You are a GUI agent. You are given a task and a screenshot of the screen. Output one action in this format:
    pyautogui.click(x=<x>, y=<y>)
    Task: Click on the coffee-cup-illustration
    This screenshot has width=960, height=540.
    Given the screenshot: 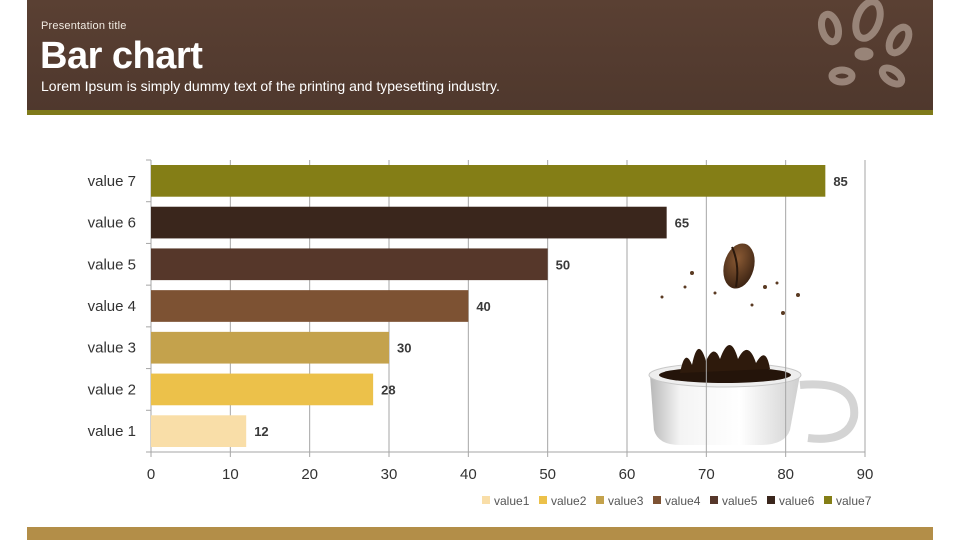 What is the action you would take?
    pyautogui.click(x=753, y=344)
    